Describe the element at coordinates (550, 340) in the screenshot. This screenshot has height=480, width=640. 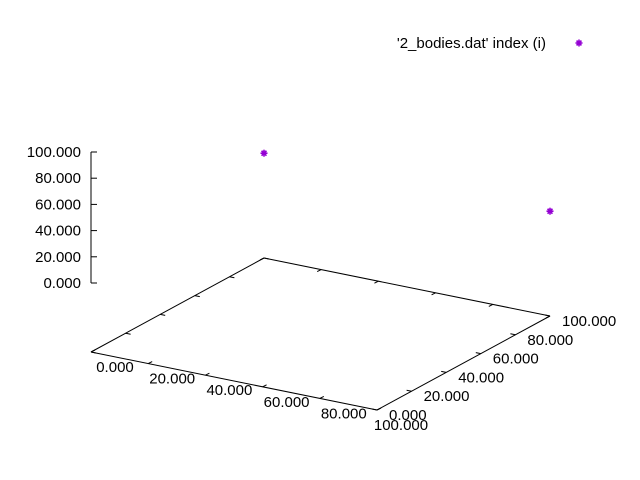
I see `y-tick-label: 80.000` at that location.